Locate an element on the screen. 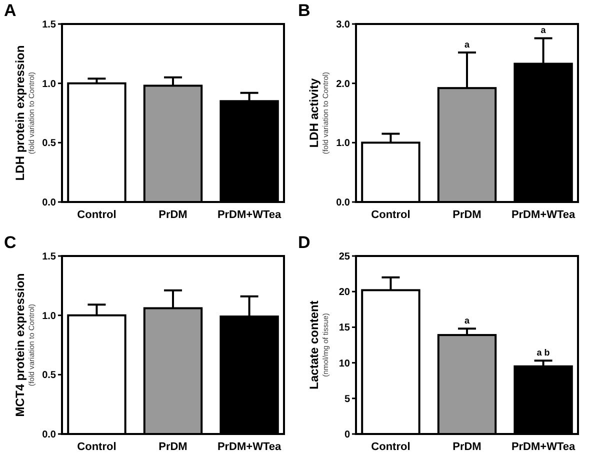 This screenshot has height=467, width=589. y-tick-label: 25 is located at coordinates (344, 257).